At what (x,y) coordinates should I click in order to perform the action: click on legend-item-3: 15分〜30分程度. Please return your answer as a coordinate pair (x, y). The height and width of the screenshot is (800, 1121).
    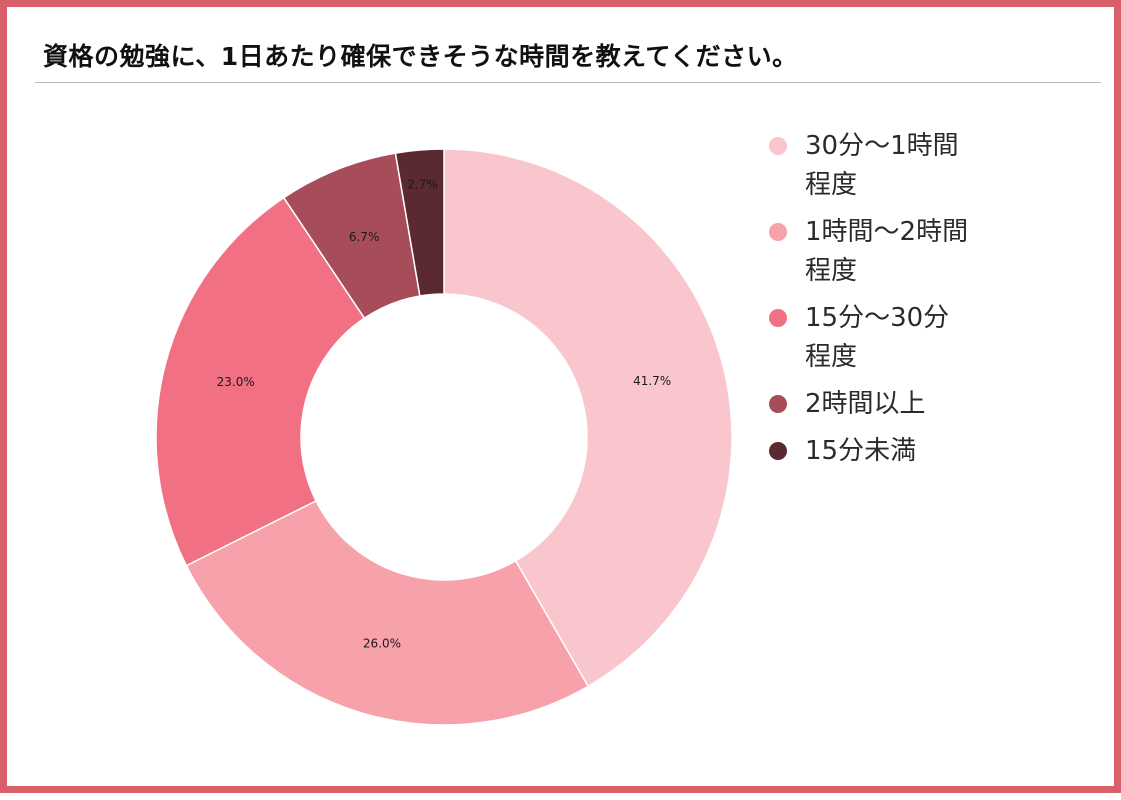
    Looking at the image, I should click on (929, 338).